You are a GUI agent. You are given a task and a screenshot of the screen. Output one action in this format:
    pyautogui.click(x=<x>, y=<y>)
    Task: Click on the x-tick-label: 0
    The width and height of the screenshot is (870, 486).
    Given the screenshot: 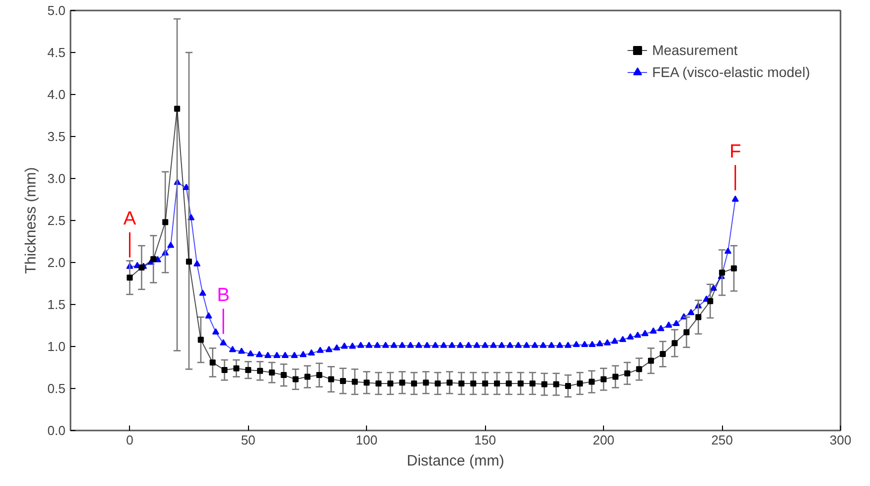 What is the action you would take?
    pyautogui.click(x=130, y=440)
    